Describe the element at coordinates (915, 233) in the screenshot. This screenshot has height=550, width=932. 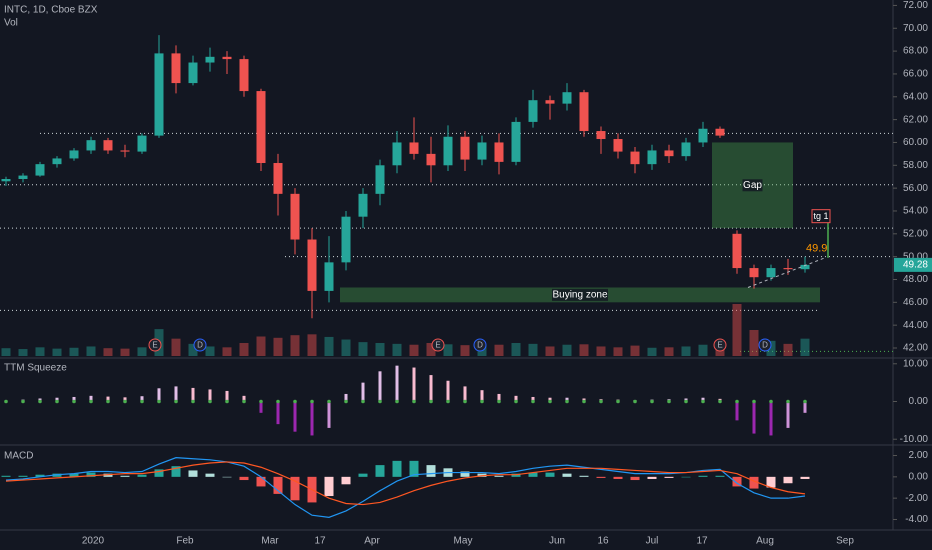
I see `y-tick-label: 52.00` at that location.